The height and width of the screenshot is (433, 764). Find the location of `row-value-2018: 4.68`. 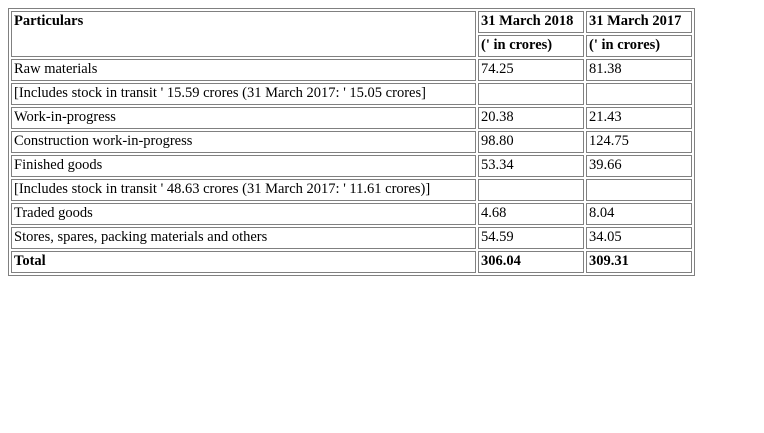

row-value-2018: 4.68 is located at coordinates (531, 214).